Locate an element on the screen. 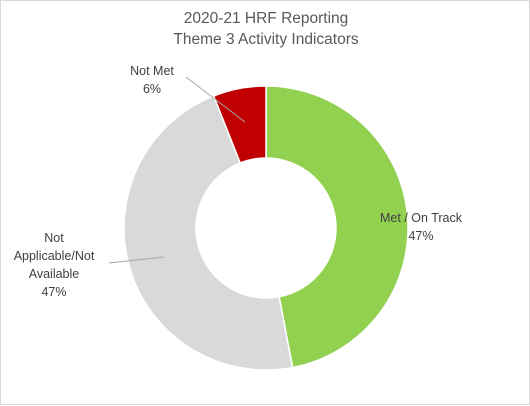 The width and height of the screenshot is (530, 406). data-label-category: Met / On Track is located at coordinates (421, 218).